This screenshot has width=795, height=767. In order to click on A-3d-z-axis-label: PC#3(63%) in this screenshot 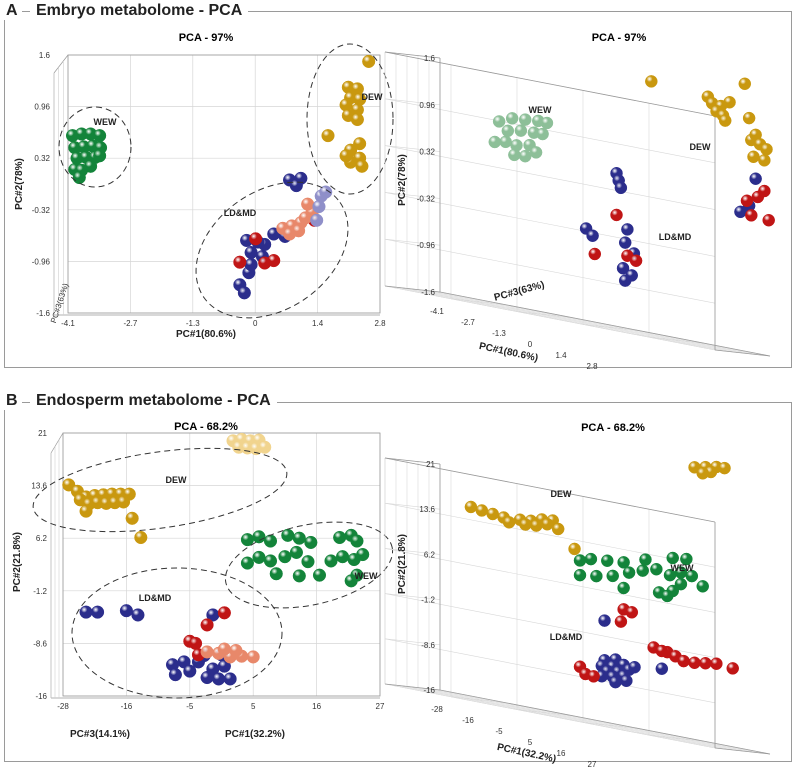, I will do `click(519, 292)`.